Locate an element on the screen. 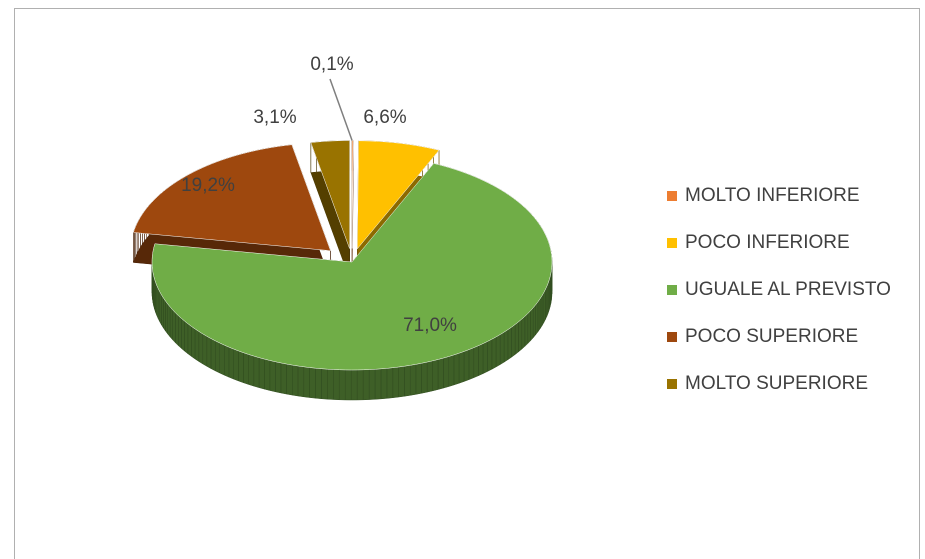 The height and width of the screenshot is (559, 925). legend-label: MOLTO SUPERIORE is located at coordinates (776, 383).